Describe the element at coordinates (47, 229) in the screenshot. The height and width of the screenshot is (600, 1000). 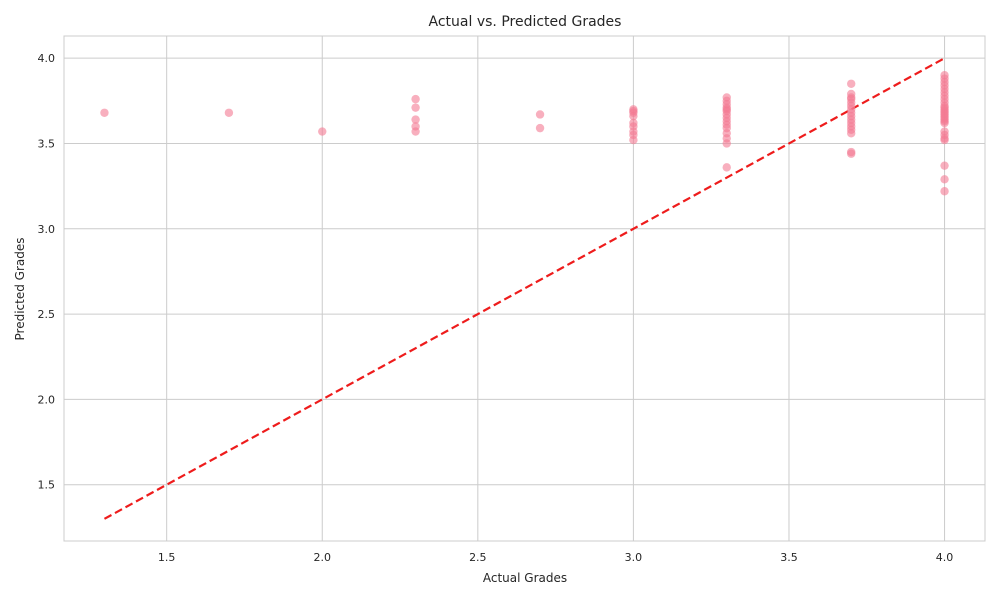
I see `y-tick-label: 3.0` at that location.